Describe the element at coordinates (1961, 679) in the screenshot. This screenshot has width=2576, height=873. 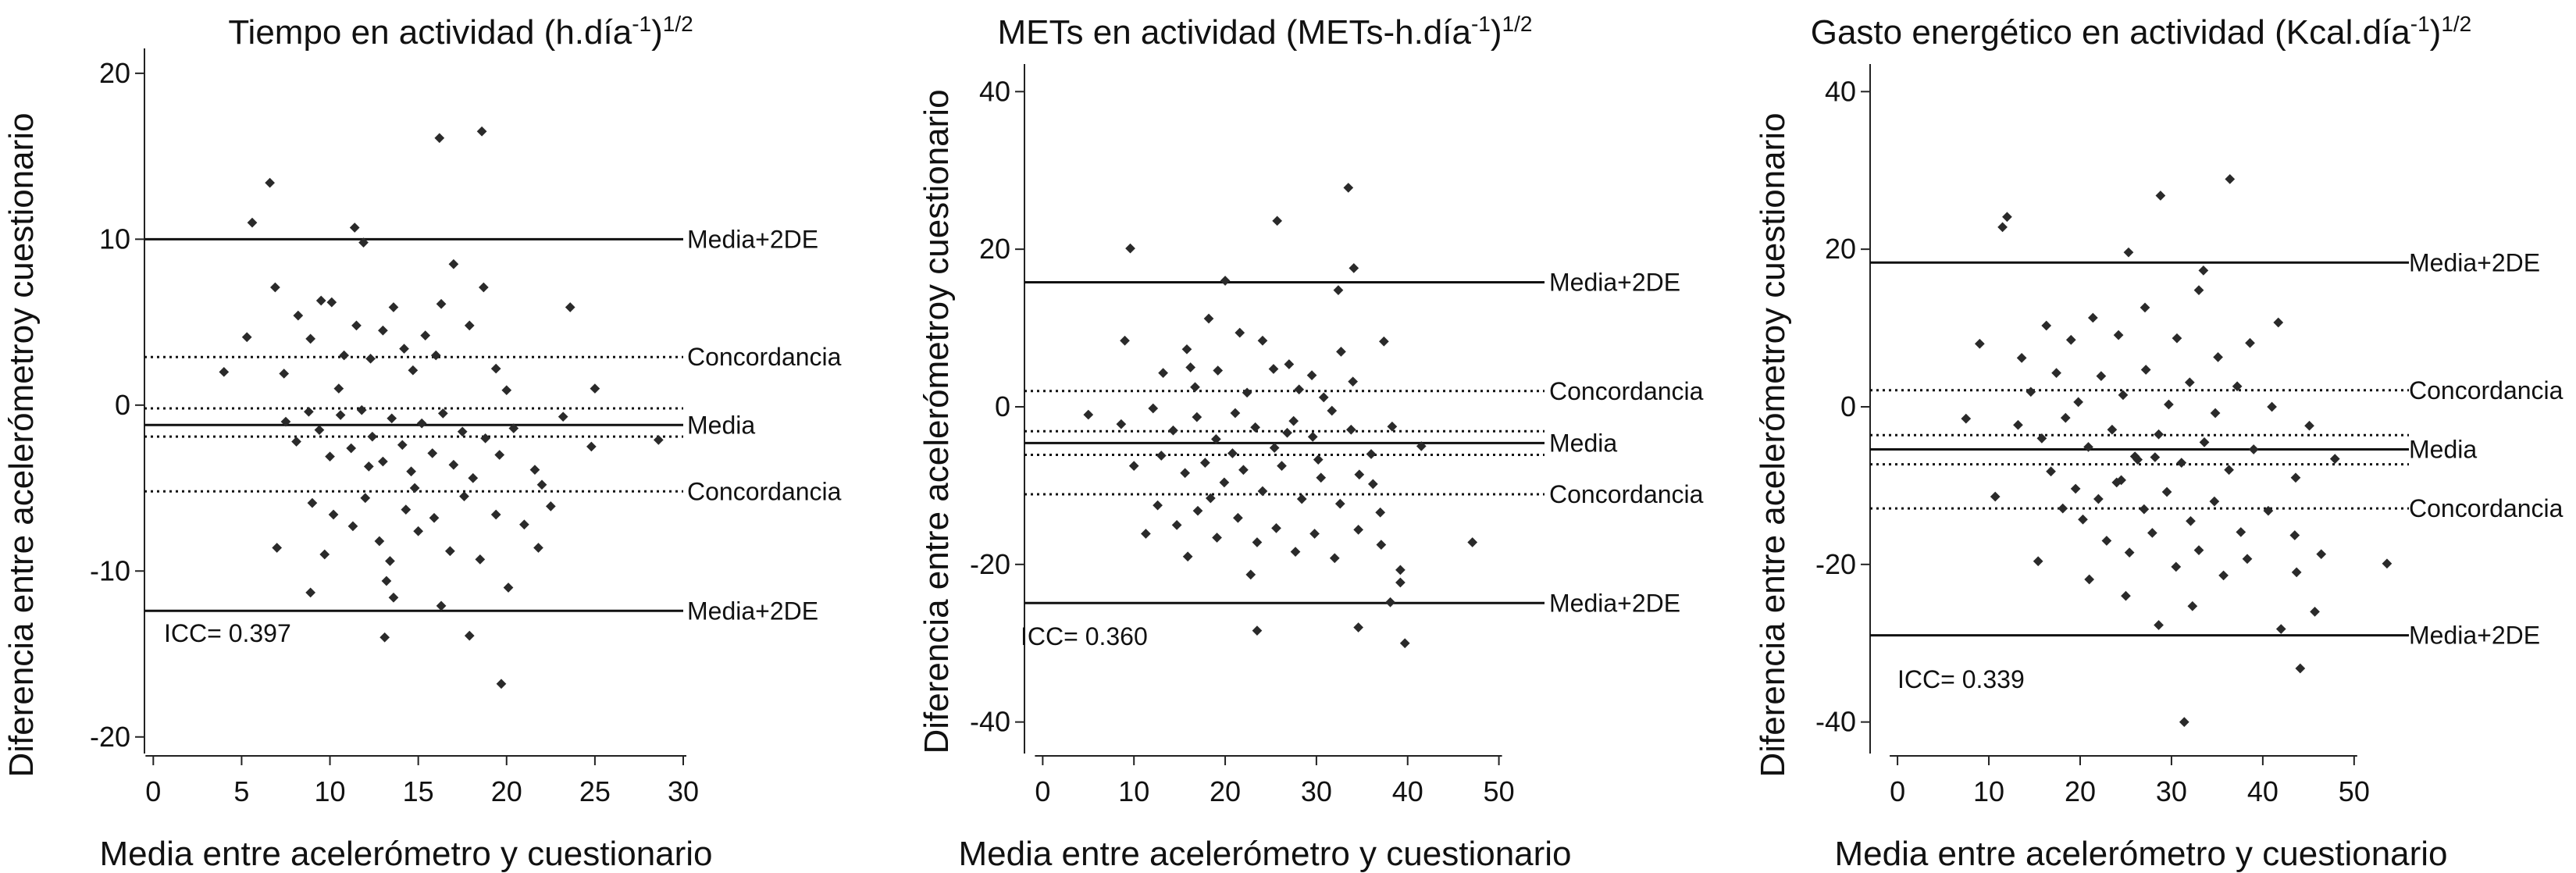
I see `icc-annotation: ICC= 0.339` at that location.